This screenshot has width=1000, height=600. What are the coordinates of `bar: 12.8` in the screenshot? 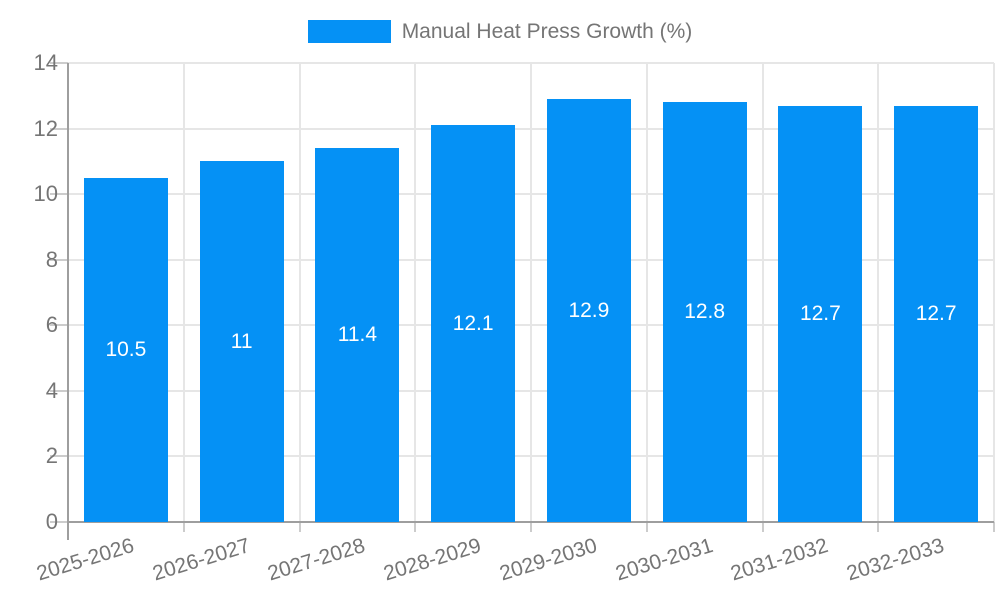 It's located at (704, 312).